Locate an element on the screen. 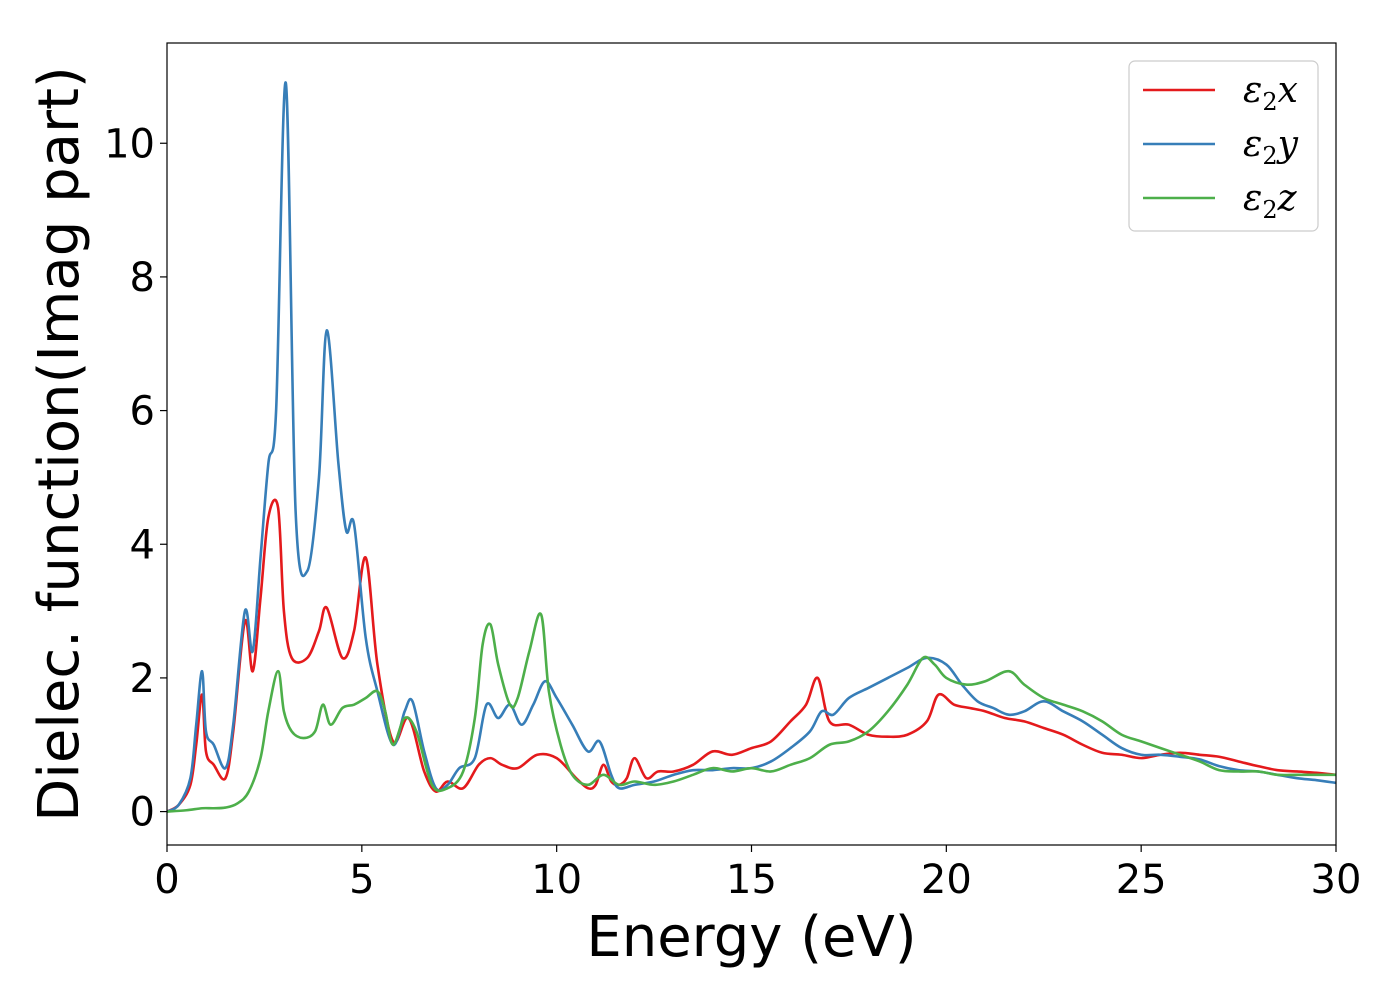  x-tick-label: 0 is located at coordinates (166, 880).